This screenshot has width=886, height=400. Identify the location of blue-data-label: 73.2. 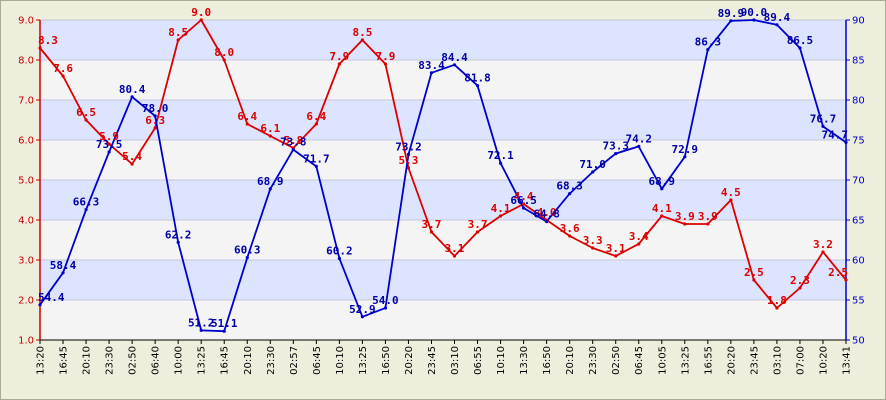
(408, 146).